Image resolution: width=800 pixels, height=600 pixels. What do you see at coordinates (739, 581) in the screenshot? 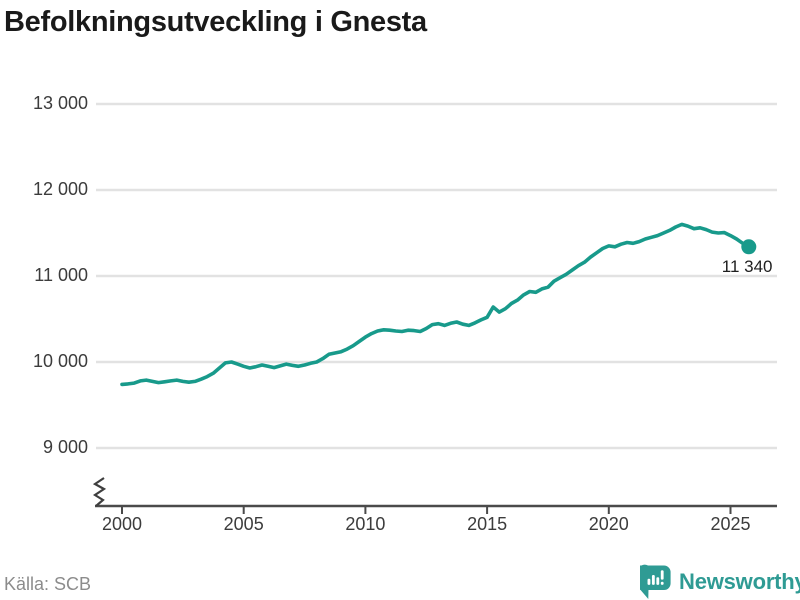
I see `newsworthy-wordmark: Newsworthy` at bounding box center [739, 581].